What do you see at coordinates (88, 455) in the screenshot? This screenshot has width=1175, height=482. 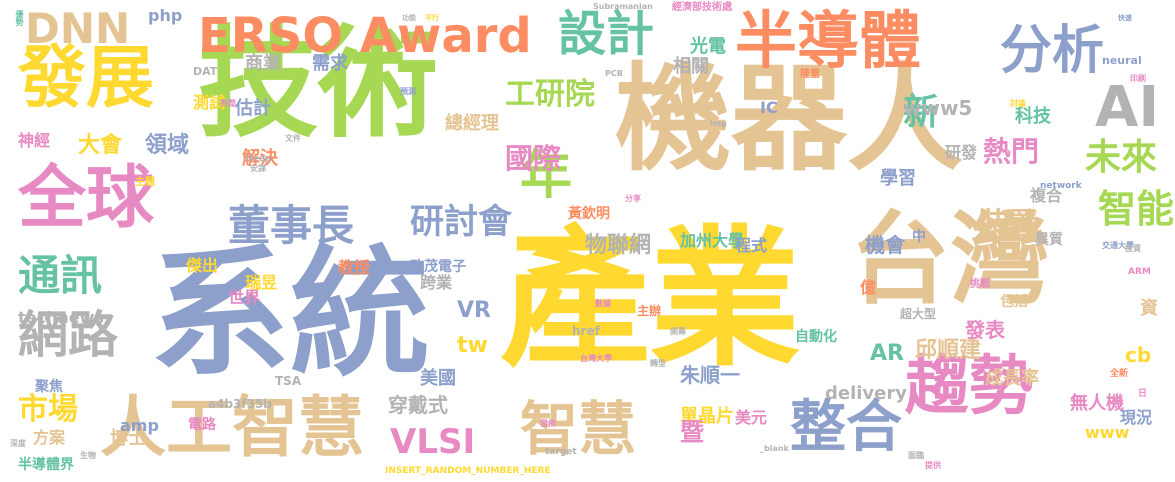 I see `cloud-word-111: 生物` at bounding box center [88, 455].